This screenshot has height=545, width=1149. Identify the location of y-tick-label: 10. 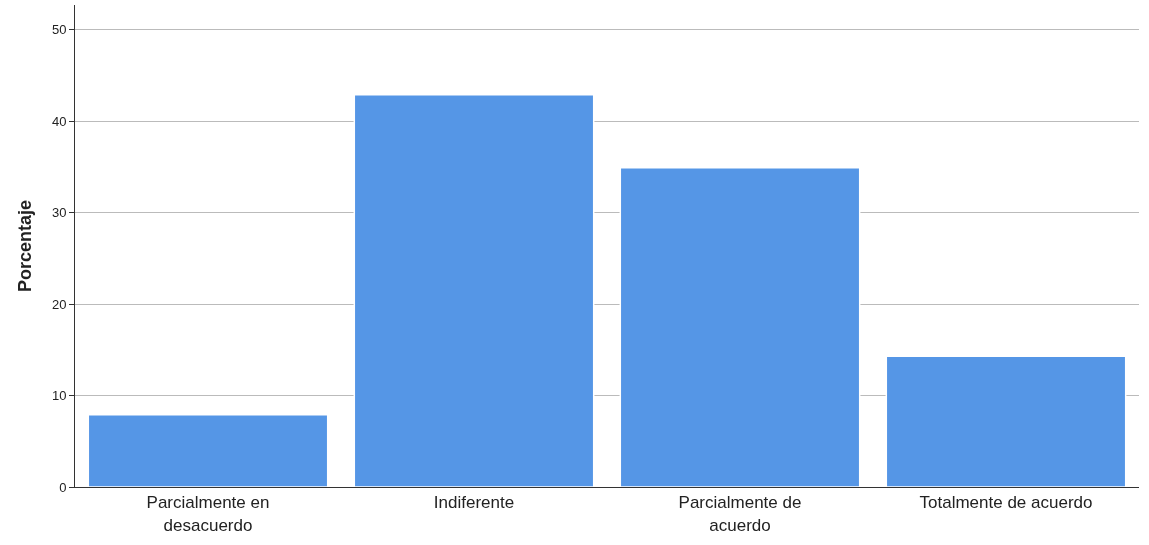
(59, 396).